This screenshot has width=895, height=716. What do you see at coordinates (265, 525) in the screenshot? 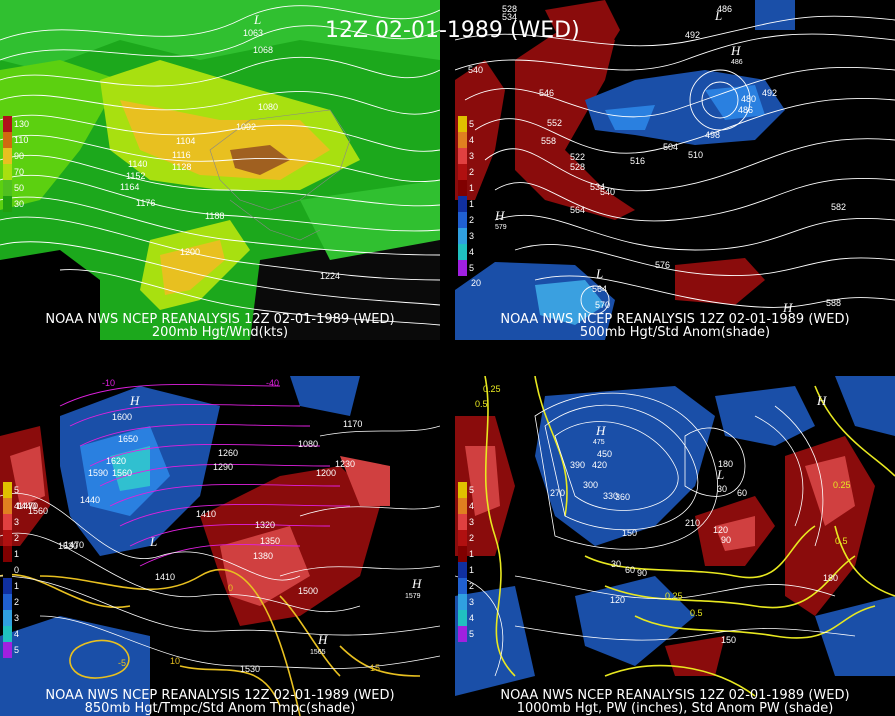
I see `contour-label: 1320` at bounding box center [265, 525].